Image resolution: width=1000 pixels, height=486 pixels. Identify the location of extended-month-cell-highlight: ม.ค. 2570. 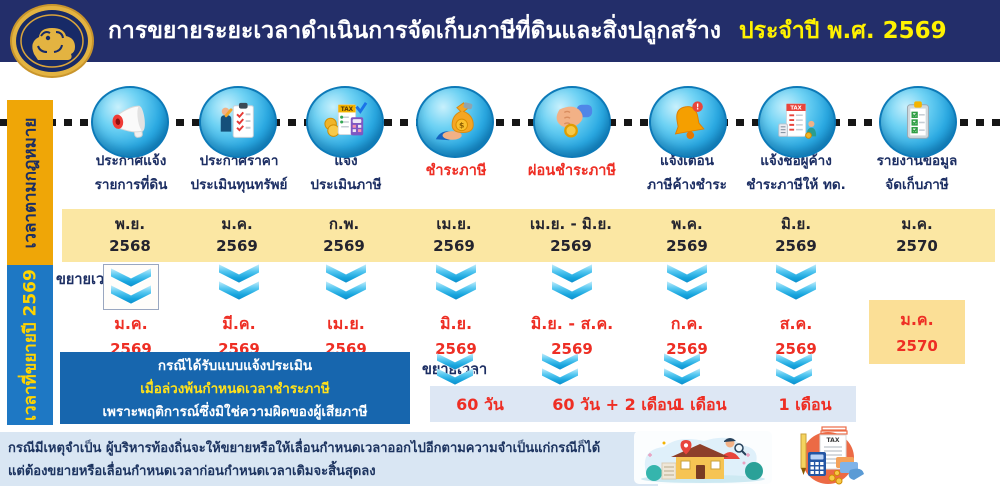
(917, 332).